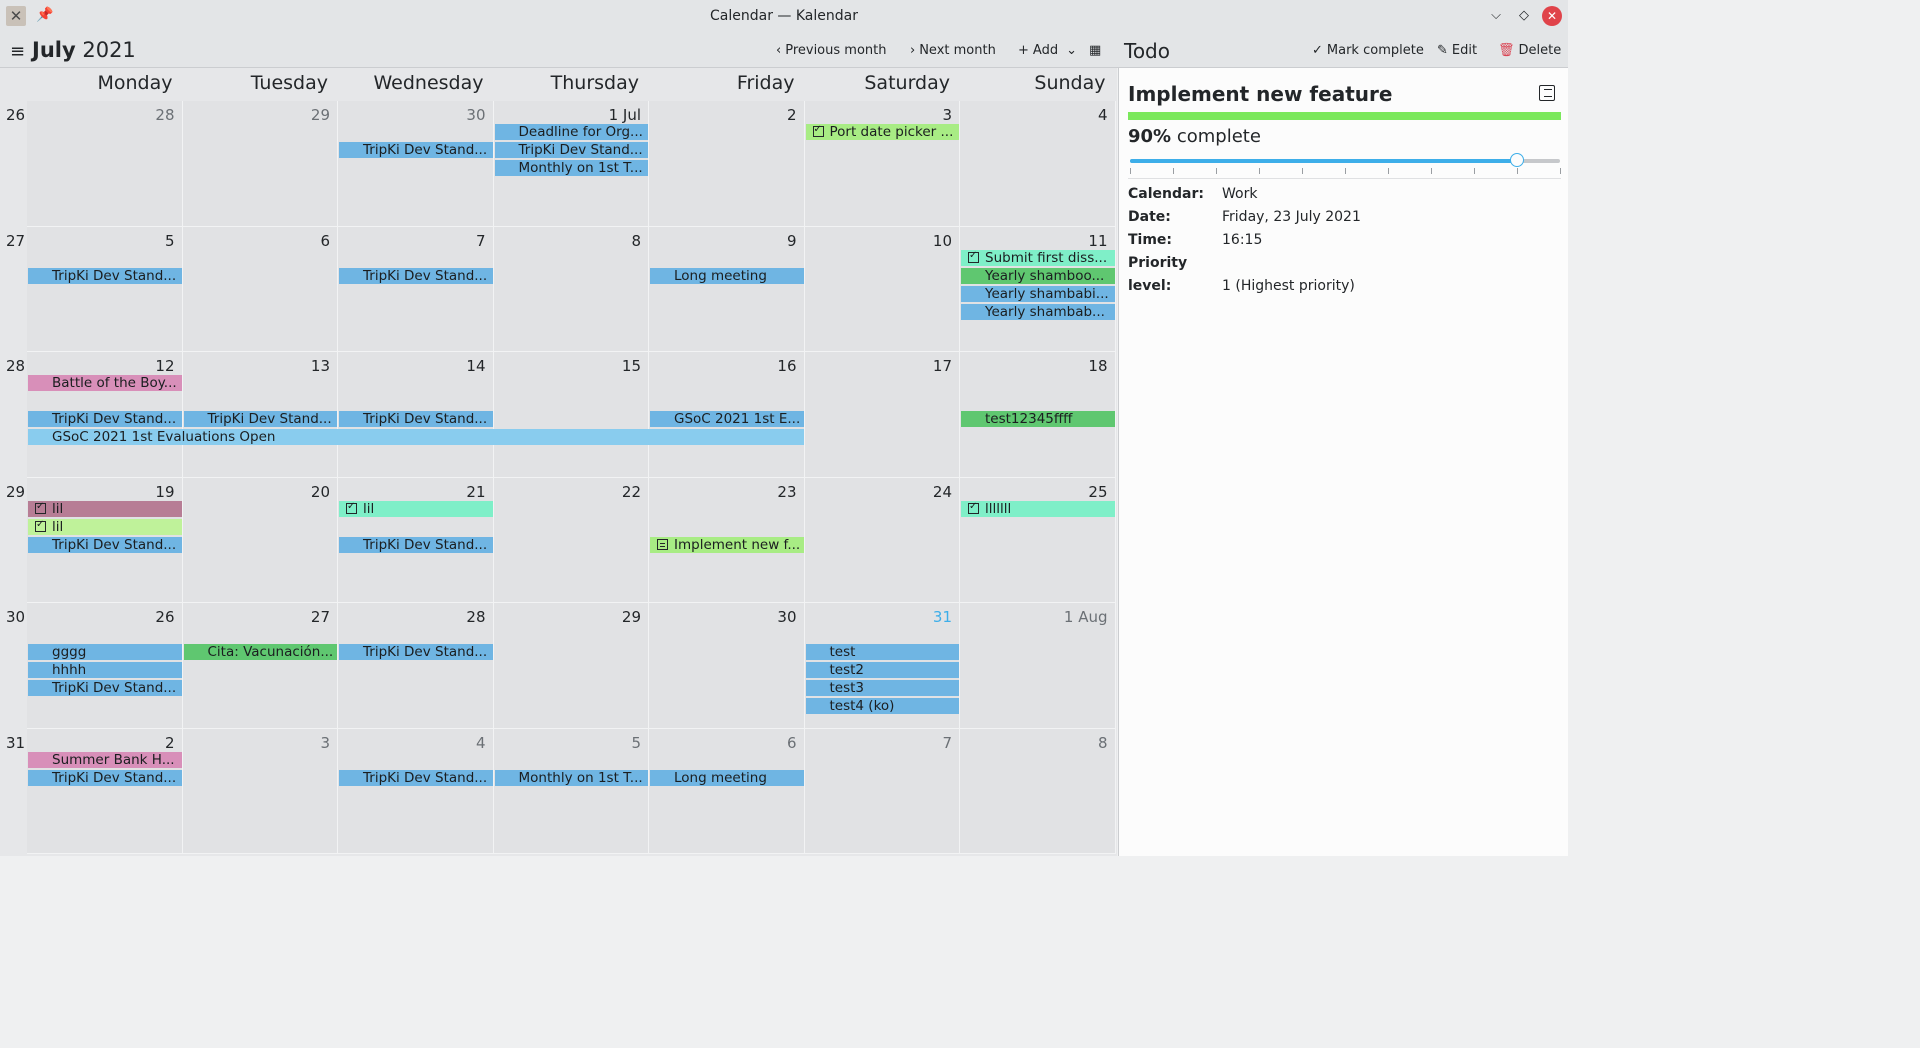 This screenshot has width=1920, height=1048. I want to click on edit-button: ✎ Edit, so click(1457, 50).